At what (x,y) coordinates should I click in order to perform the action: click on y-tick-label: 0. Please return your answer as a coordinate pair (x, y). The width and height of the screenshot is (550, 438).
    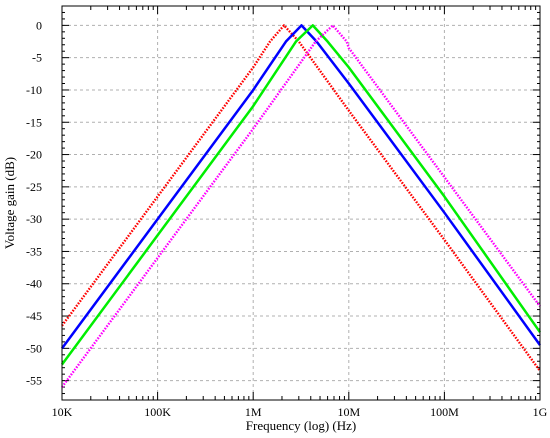
    Looking at the image, I should click on (39, 25).